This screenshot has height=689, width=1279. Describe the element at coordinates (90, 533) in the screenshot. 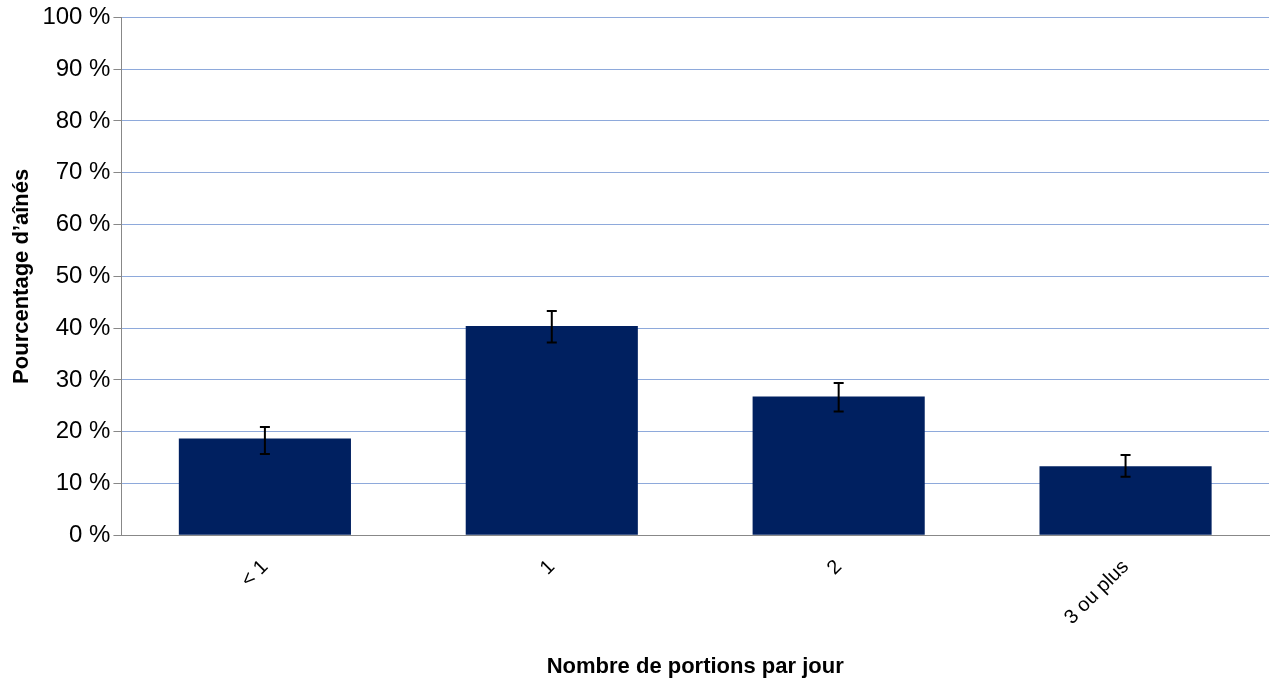

I see `y-tick-label: 0 %` at that location.